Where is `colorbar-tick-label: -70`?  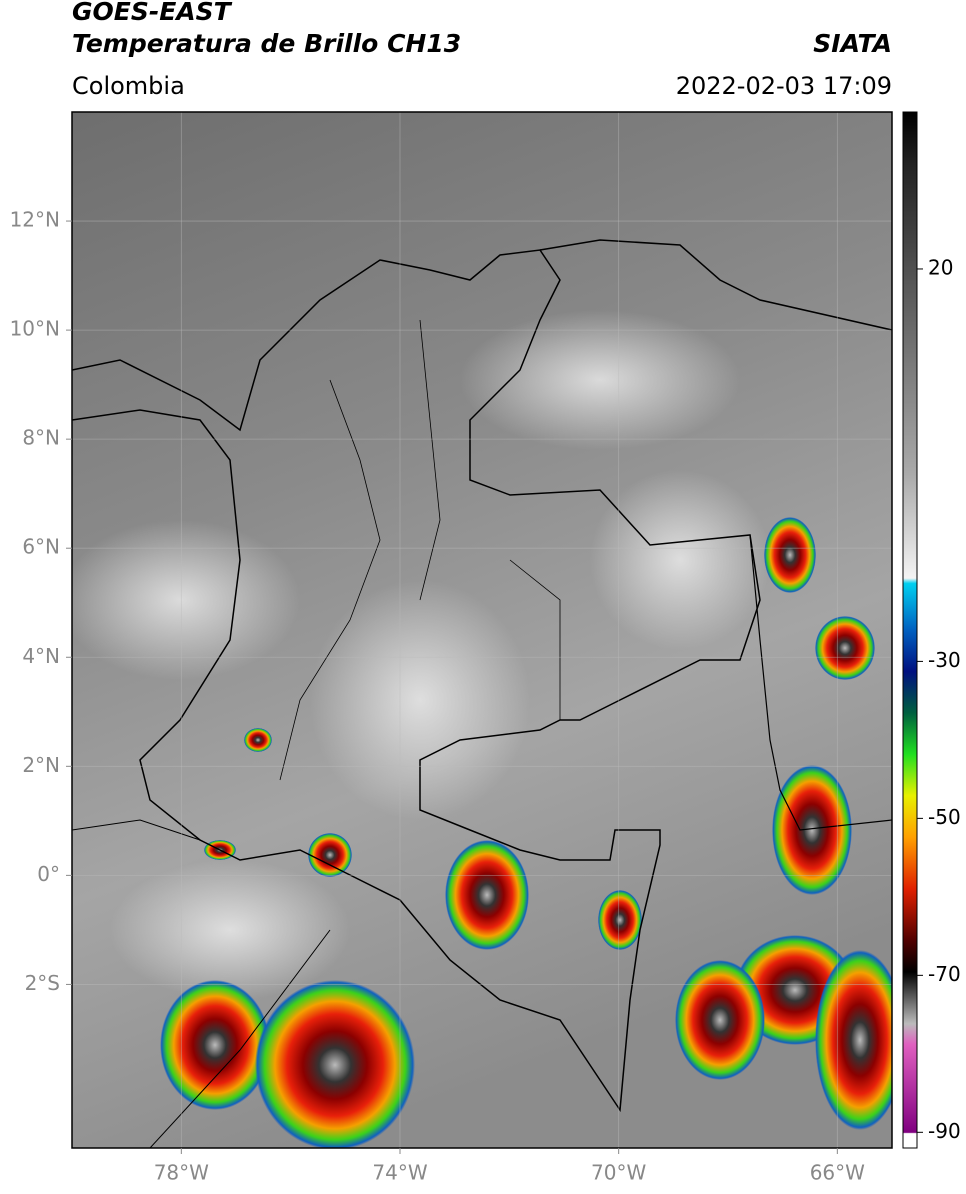
colorbar-tick-label: -70 is located at coordinates (944, 974).